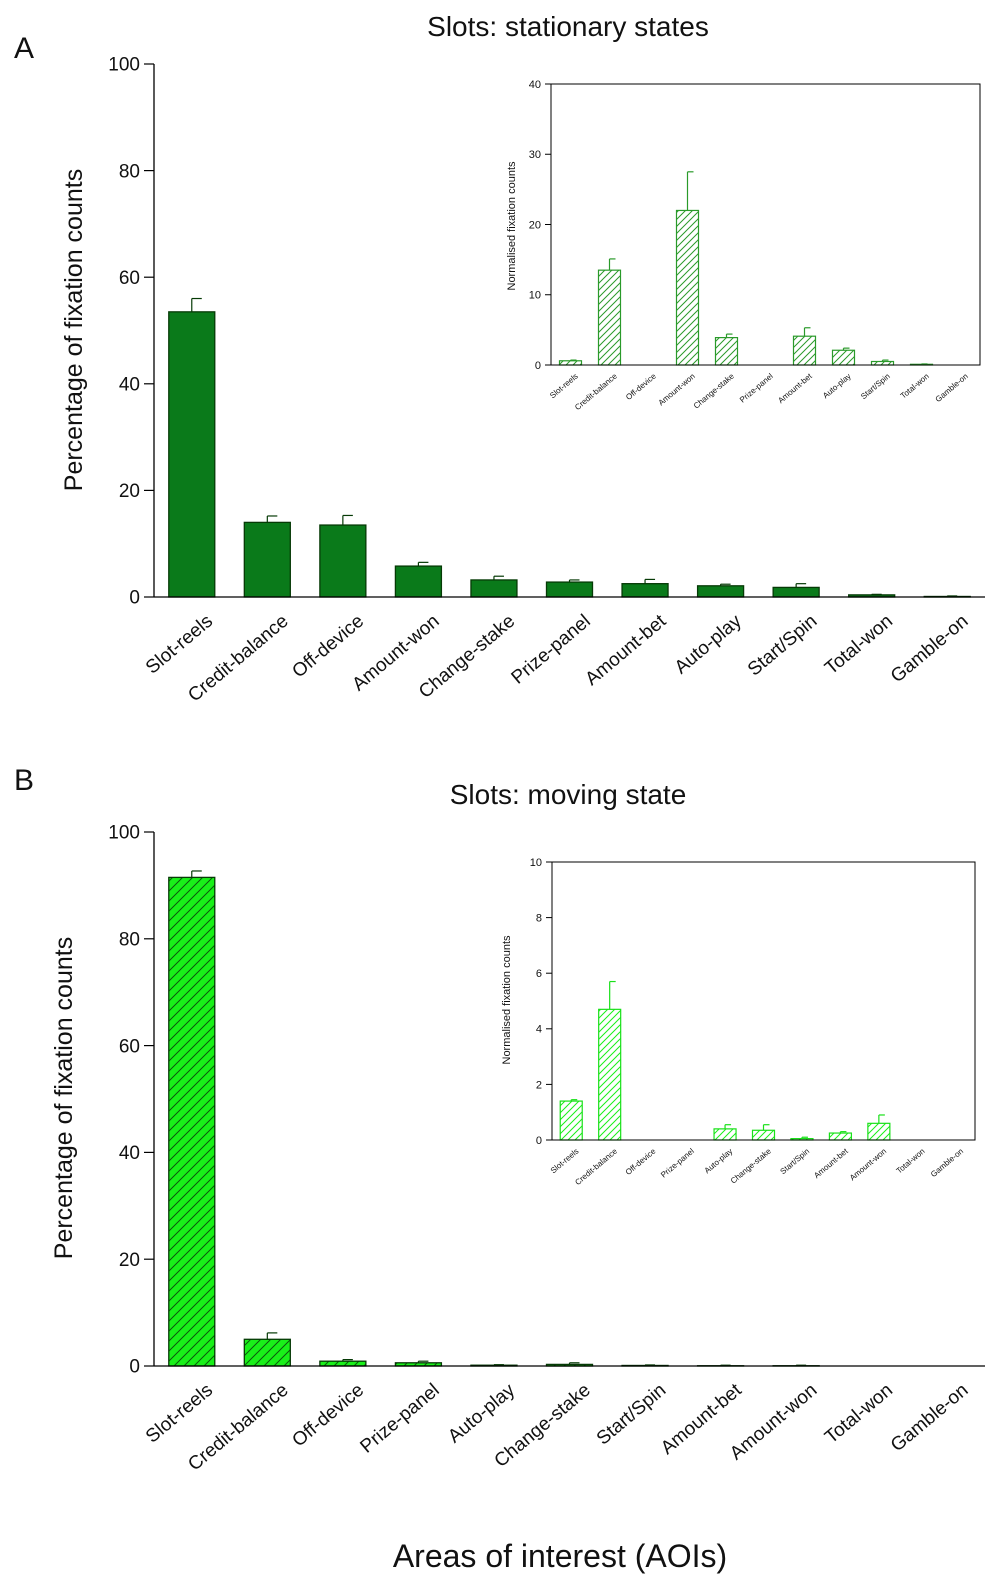 This screenshot has height=1582, width=995. I want to click on panel-b-inset-bar-credit-balance, so click(610, 1074).